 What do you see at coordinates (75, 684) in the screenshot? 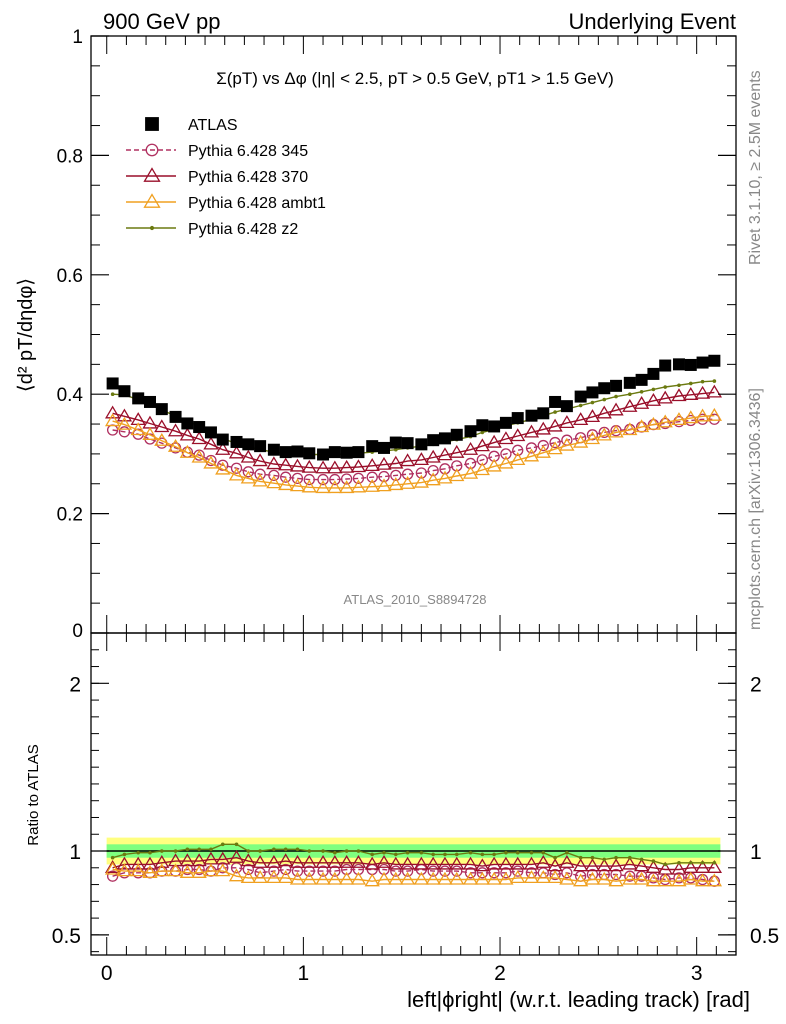
I see `ratio-y-tick-label: 2` at bounding box center [75, 684].